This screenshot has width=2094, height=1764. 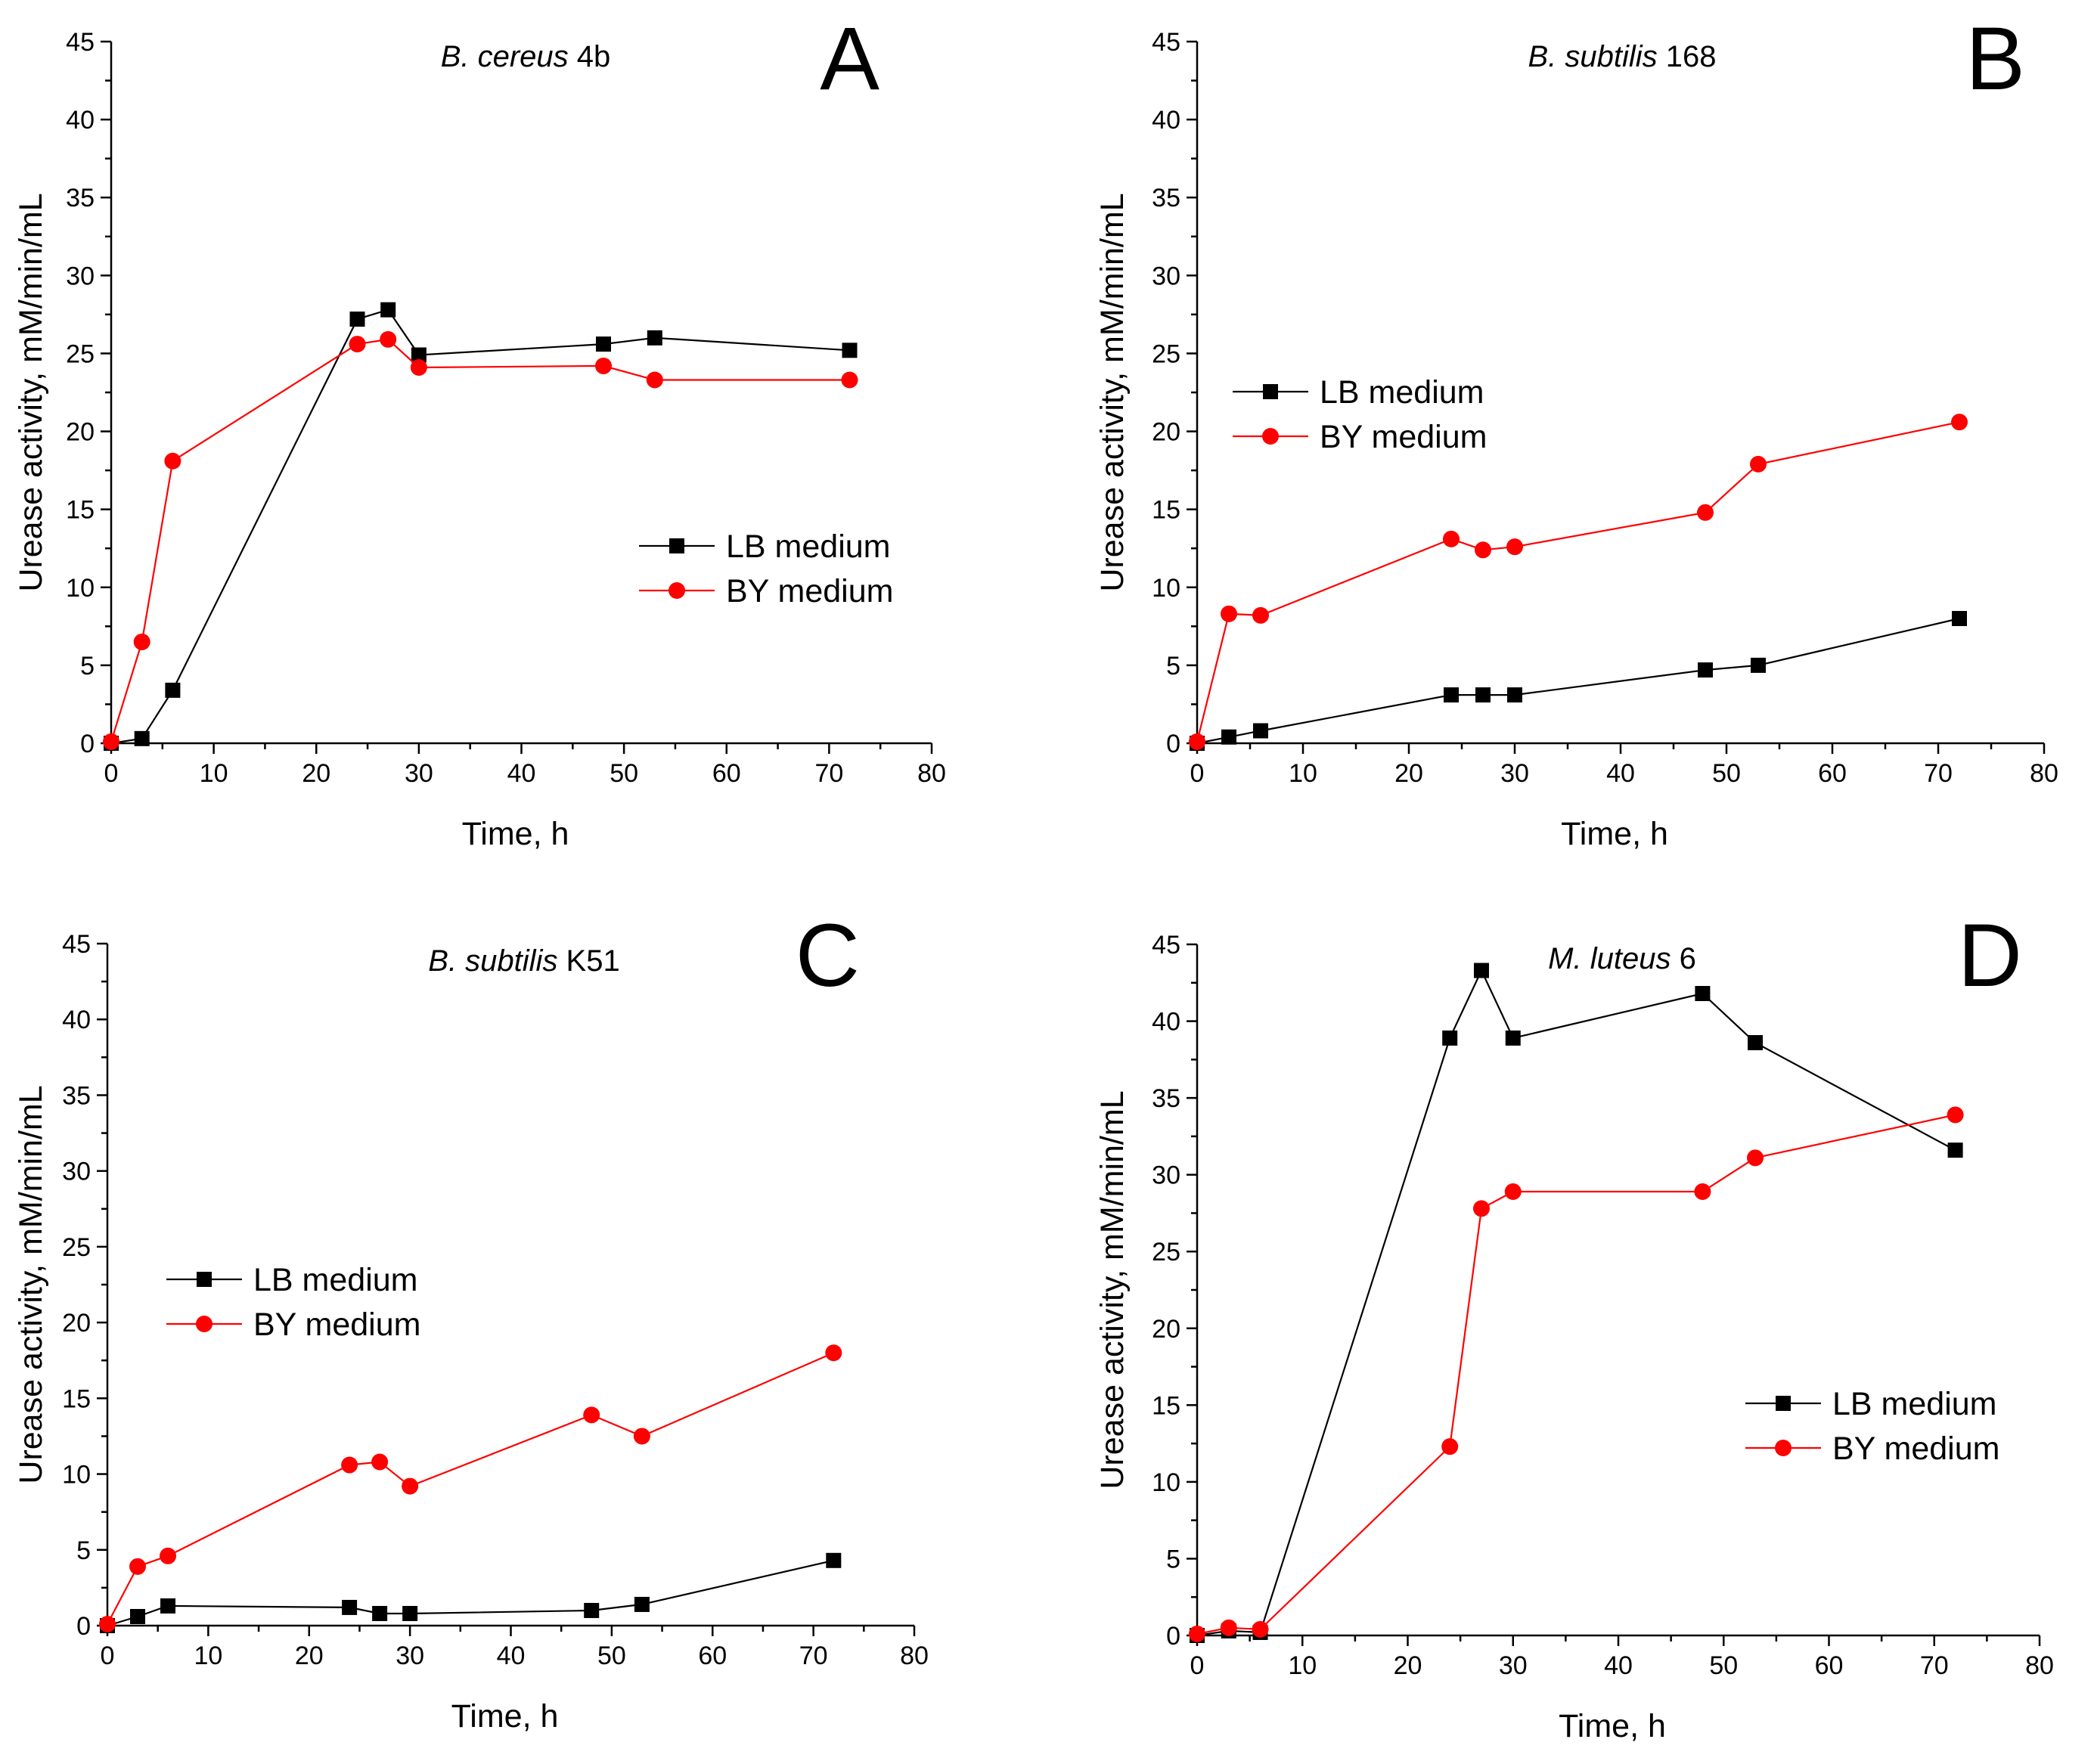 I want to click on panel-letter: D, so click(x=1990, y=956).